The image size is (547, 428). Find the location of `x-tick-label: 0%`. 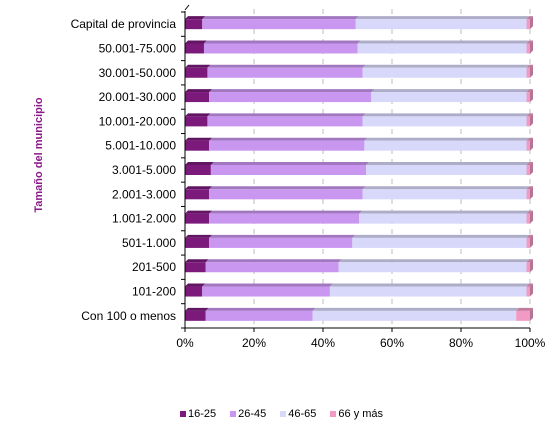

x-tick-label: 0% is located at coordinates (185, 343).